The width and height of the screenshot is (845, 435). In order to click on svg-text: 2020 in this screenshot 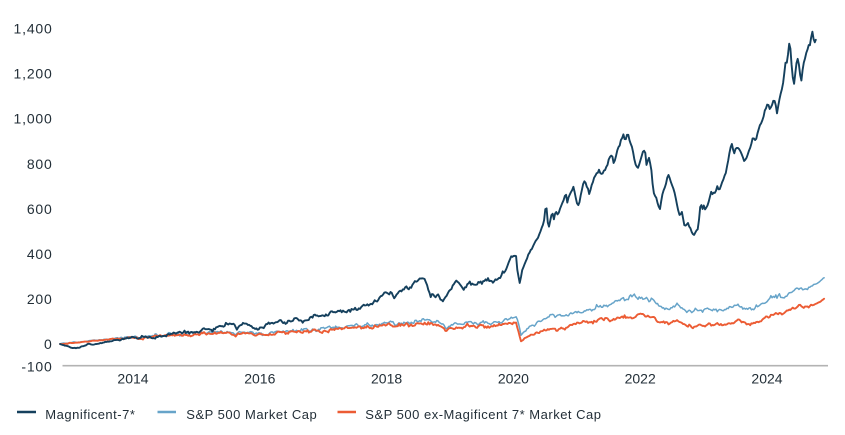, I will do `click(513, 379)`.